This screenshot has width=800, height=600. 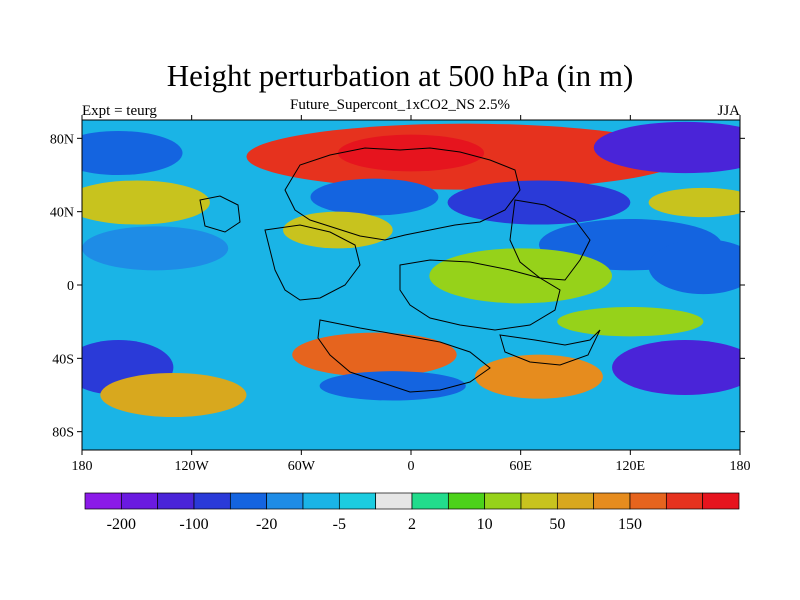 What do you see at coordinates (412, 512) in the screenshot?
I see `colorbar: -200 -100 -20 -5 2 10 50 150` at bounding box center [412, 512].